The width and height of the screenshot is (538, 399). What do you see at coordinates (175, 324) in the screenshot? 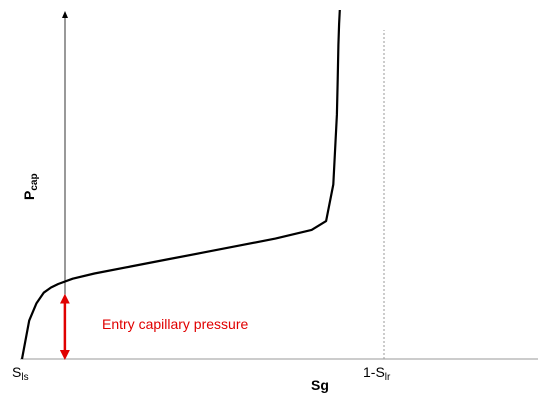
I see `entry-pressure-label: Entry capillary pressure` at bounding box center [175, 324].